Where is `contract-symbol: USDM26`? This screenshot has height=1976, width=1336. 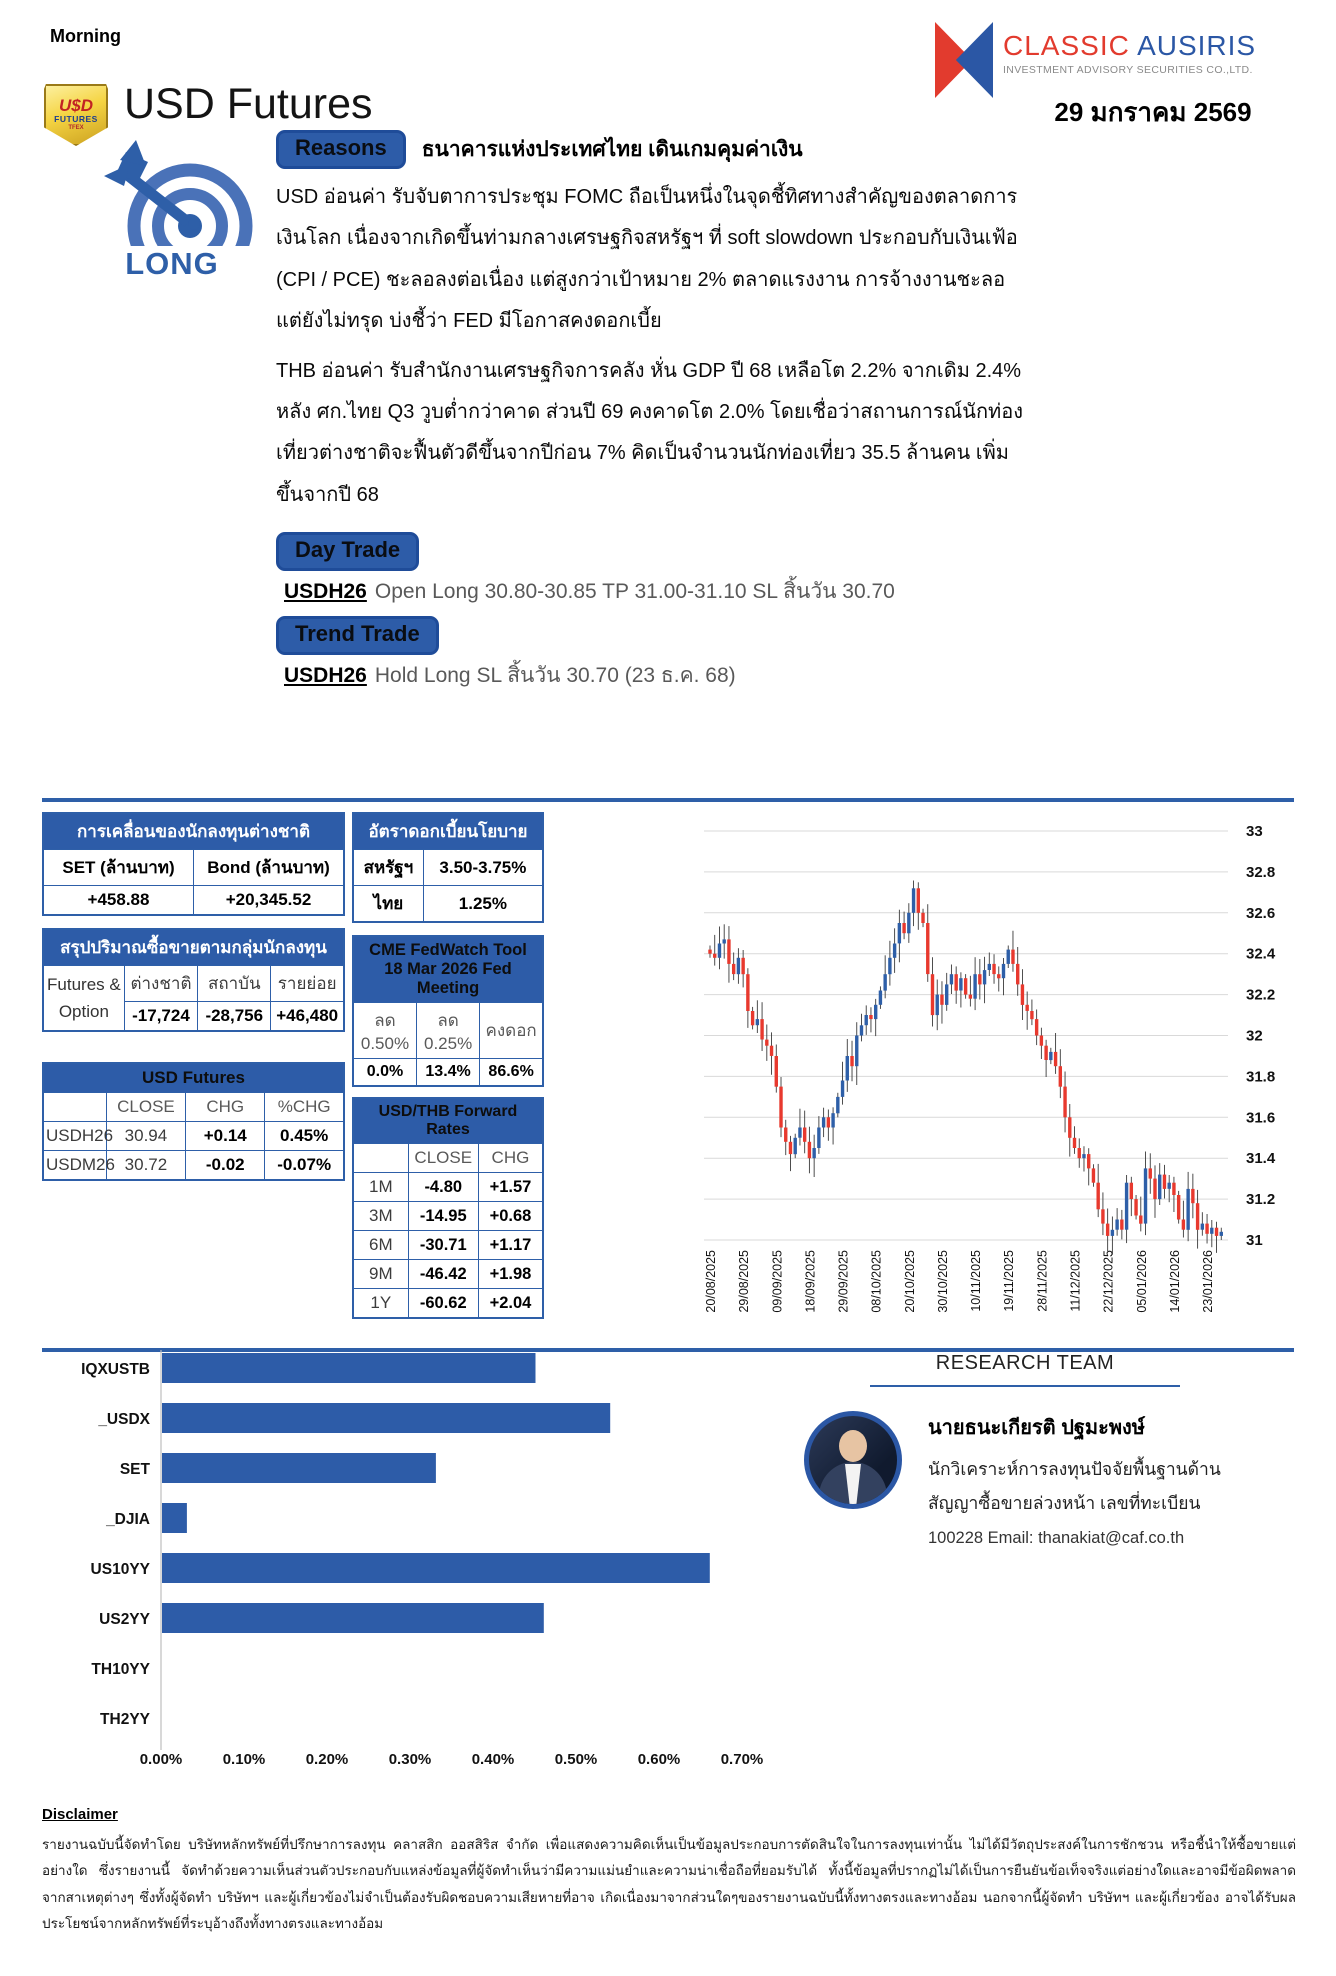
contract-symbol: USDM26 is located at coordinates (78, 1165).